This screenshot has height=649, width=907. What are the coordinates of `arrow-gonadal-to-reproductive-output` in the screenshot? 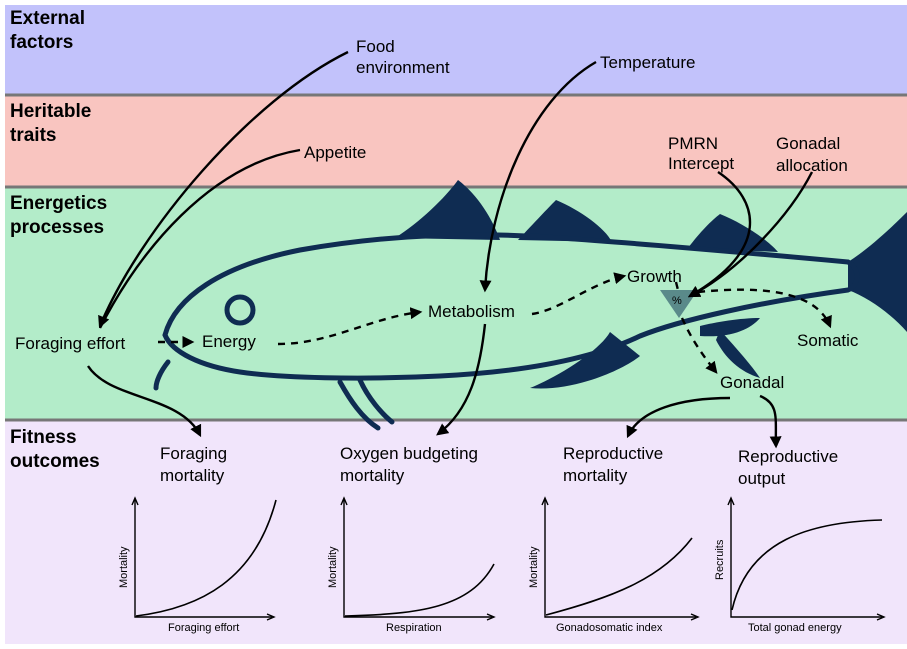 It's located at (770, 421).